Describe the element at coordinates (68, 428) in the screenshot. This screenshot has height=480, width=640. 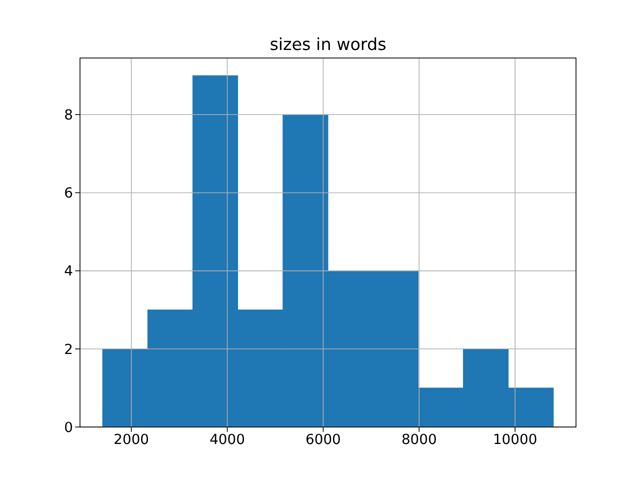
I see `y-tick-label: 0` at that location.